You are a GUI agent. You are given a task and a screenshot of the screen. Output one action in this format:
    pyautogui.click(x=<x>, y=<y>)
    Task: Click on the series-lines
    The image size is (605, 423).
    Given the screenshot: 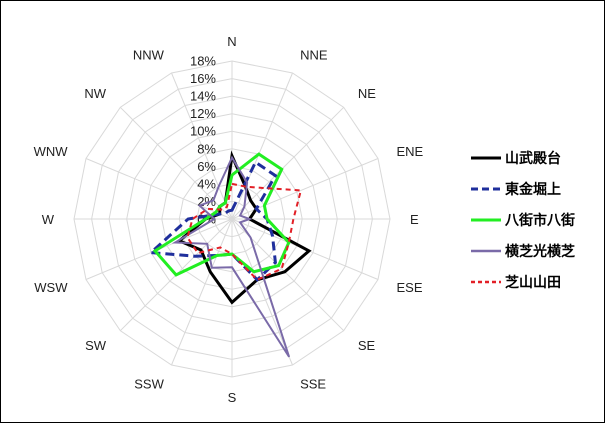 What is the action you would take?
    pyautogui.click(x=229, y=254)
    